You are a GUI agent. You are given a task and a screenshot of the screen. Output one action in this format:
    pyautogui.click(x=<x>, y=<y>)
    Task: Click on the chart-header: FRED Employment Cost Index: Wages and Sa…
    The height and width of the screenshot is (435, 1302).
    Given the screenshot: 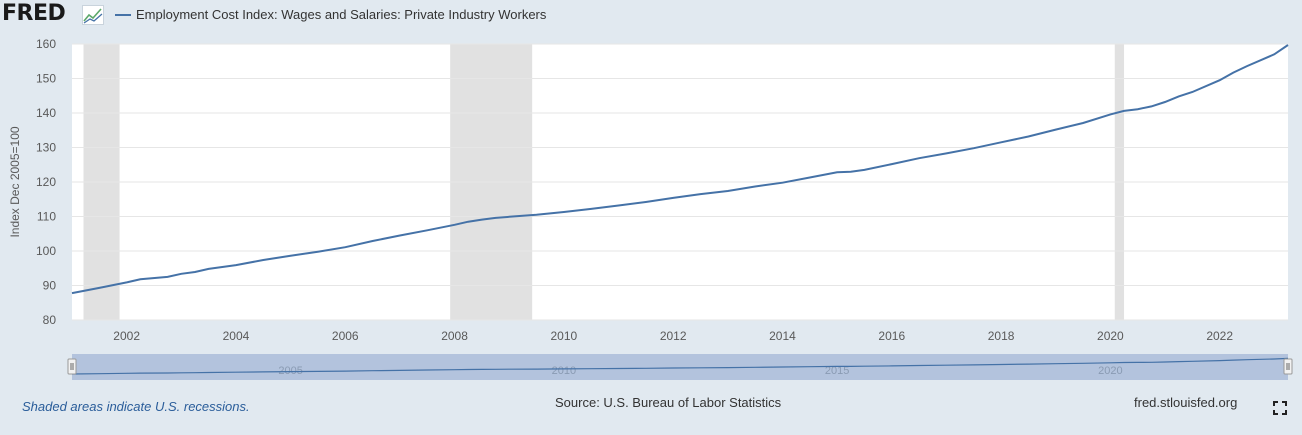 What is the action you would take?
    pyautogui.click(x=651, y=16)
    